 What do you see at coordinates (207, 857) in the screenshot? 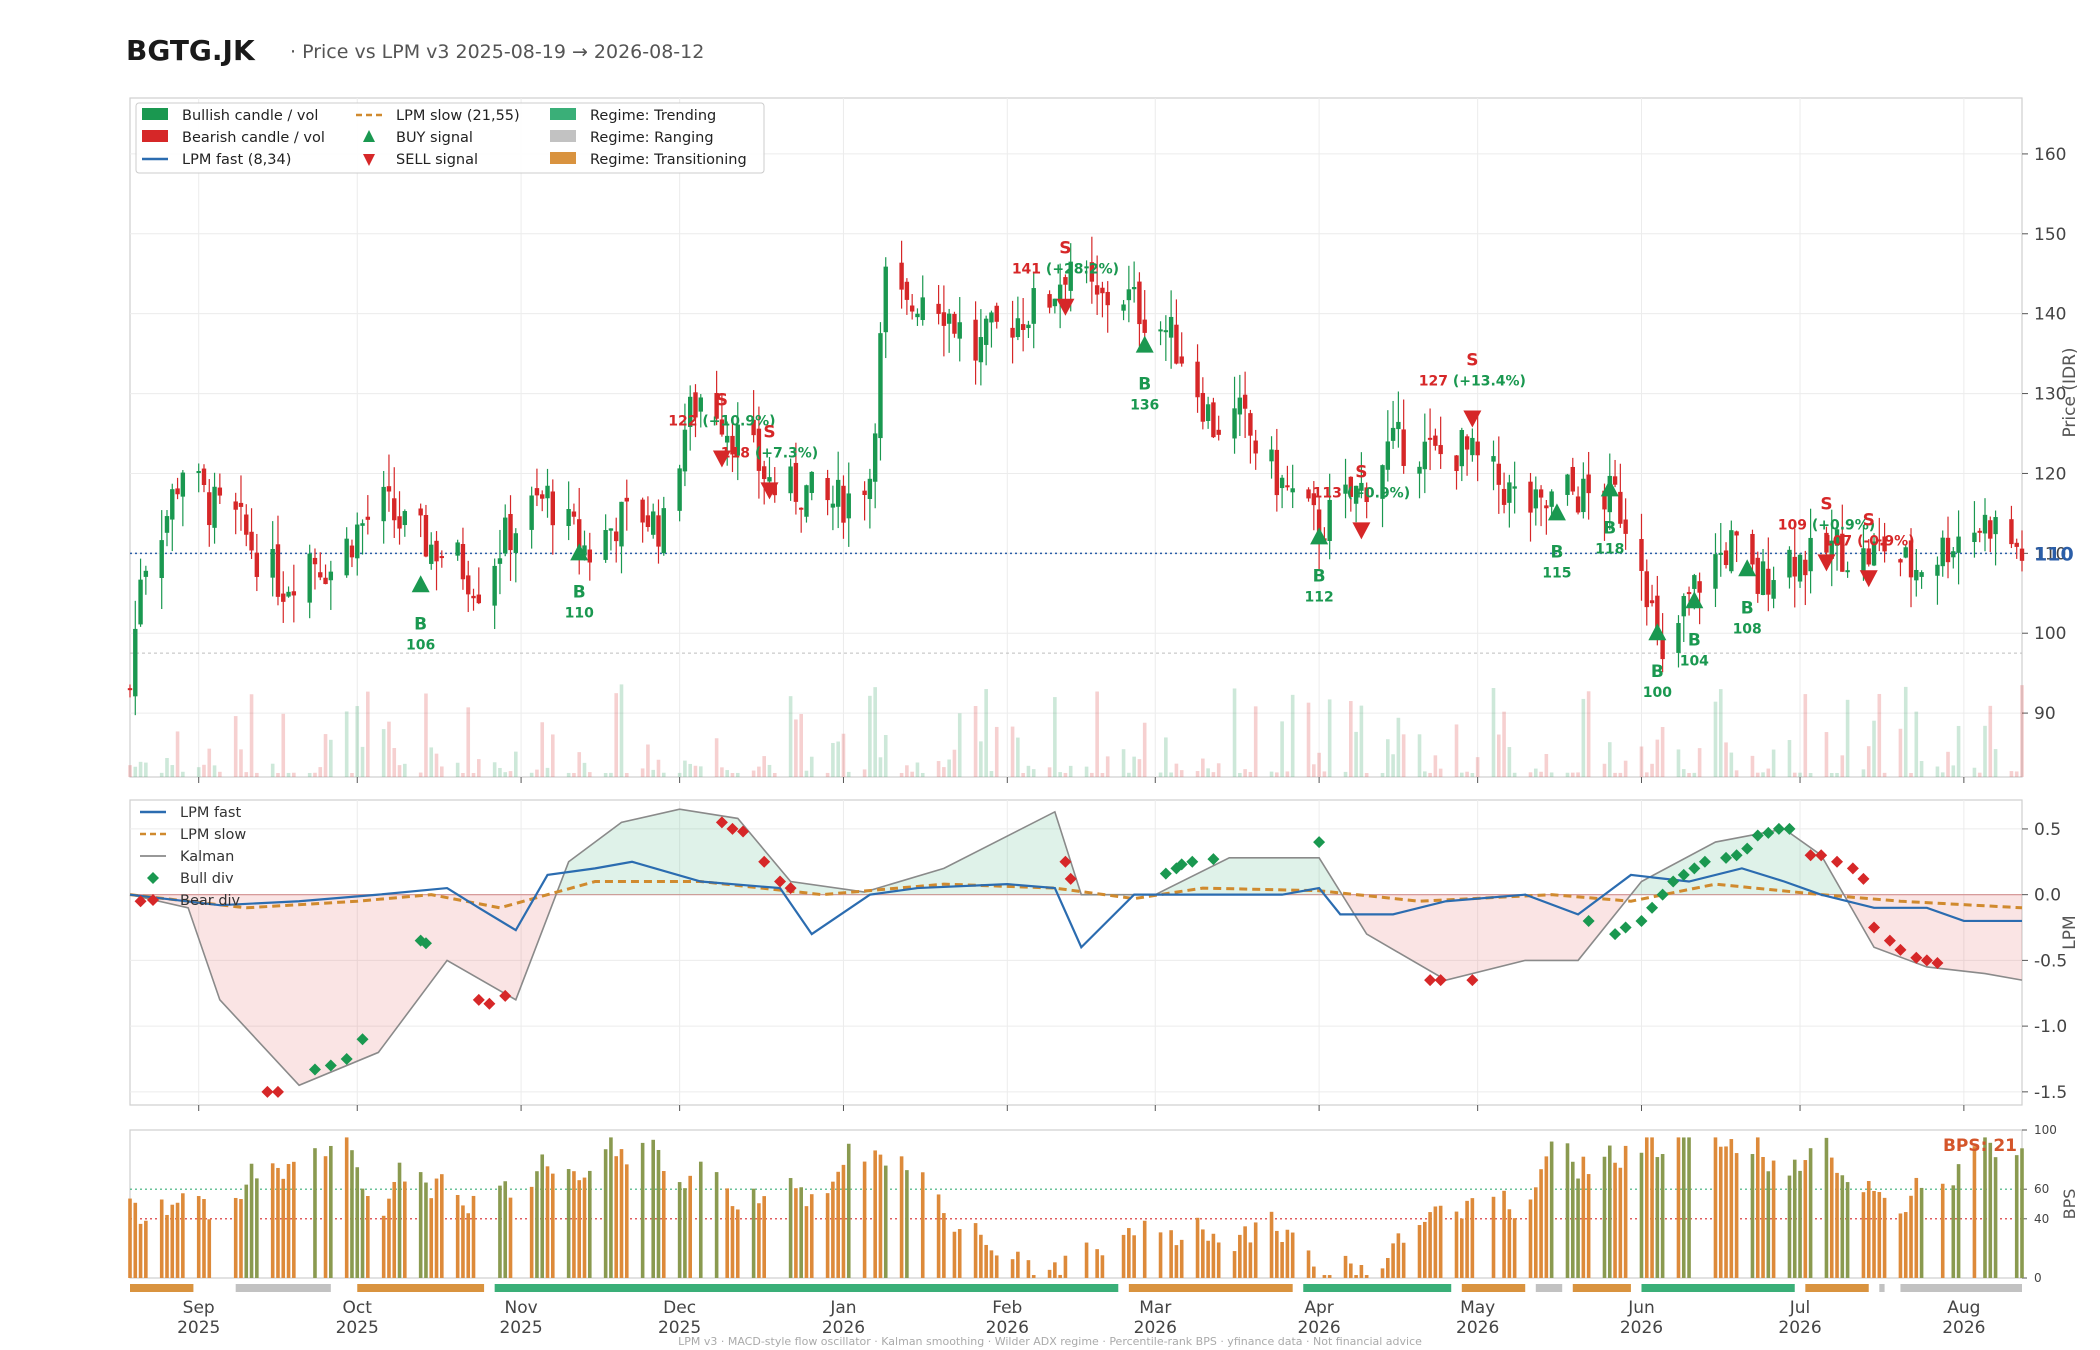
I see `lpm-legend-label: Kalman` at bounding box center [207, 857].